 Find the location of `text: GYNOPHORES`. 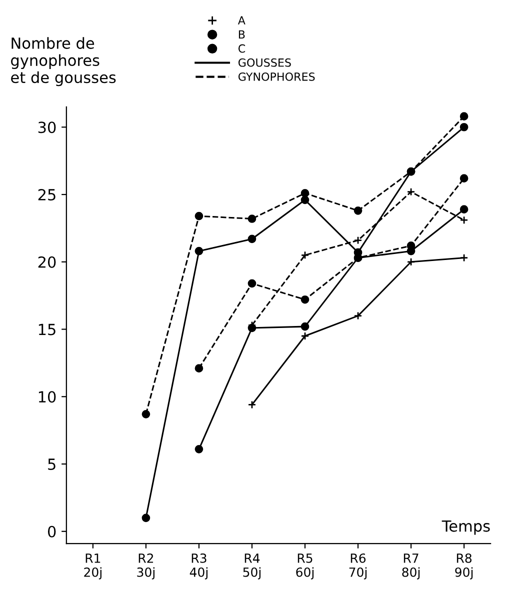

text: GYNOPHORES is located at coordinates (276, 76).